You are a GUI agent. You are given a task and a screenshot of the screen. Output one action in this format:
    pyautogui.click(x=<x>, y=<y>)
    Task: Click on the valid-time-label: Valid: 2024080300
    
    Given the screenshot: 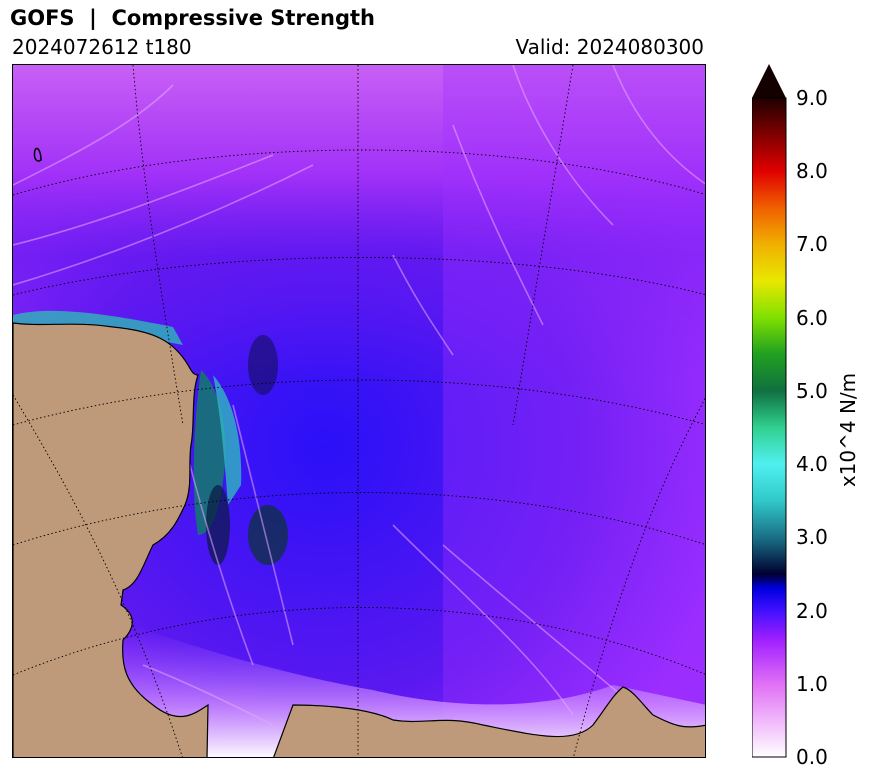 What is the action you would take?
    pyautogui.click(x=609, y=47)
    